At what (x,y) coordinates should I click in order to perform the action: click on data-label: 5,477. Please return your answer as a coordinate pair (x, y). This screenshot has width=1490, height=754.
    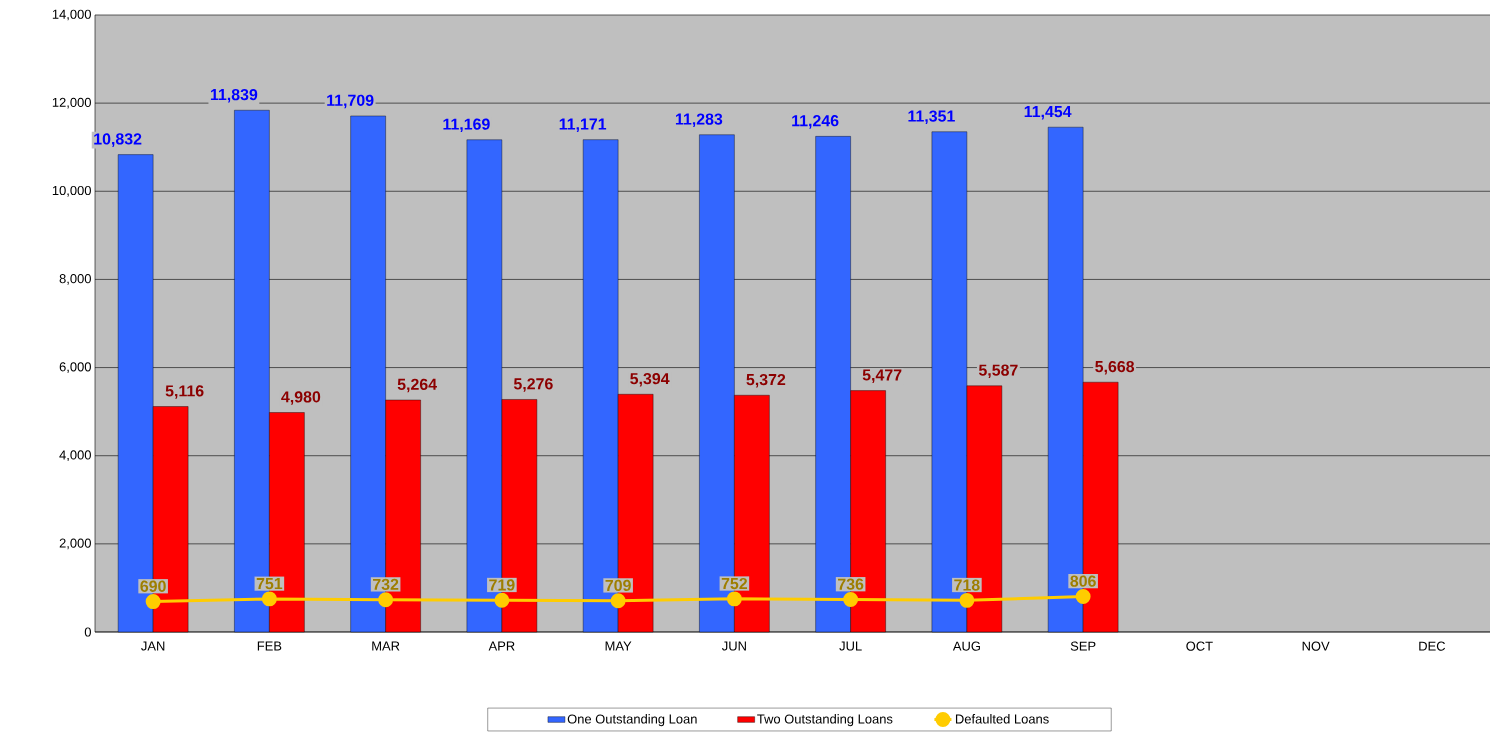
    Looking at the image, I should click on (882, 376).